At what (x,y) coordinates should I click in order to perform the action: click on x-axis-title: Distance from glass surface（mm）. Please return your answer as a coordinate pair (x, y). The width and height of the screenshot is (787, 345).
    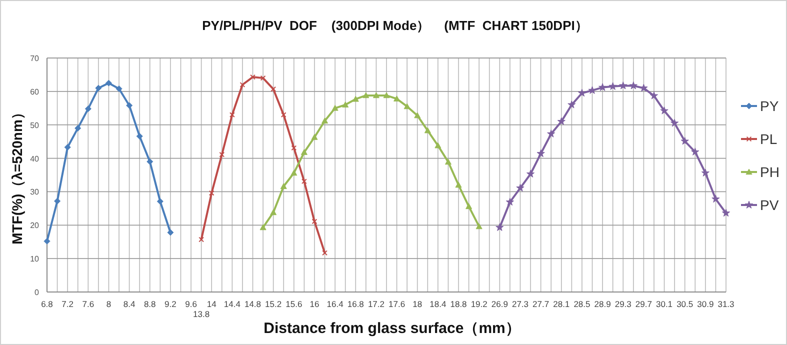
    Looking at the image, I should click on (392, 328).